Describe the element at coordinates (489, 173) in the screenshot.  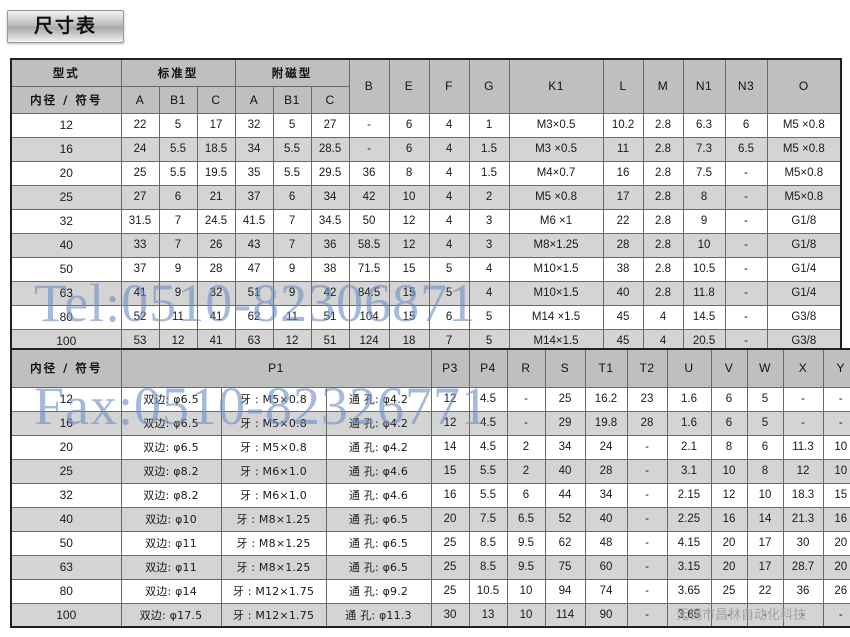
I see `cell-value: 1.5` at that location.